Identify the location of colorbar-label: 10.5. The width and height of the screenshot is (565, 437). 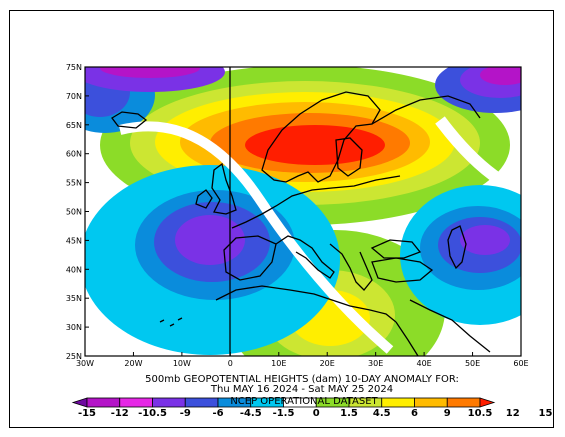
(480, 413).